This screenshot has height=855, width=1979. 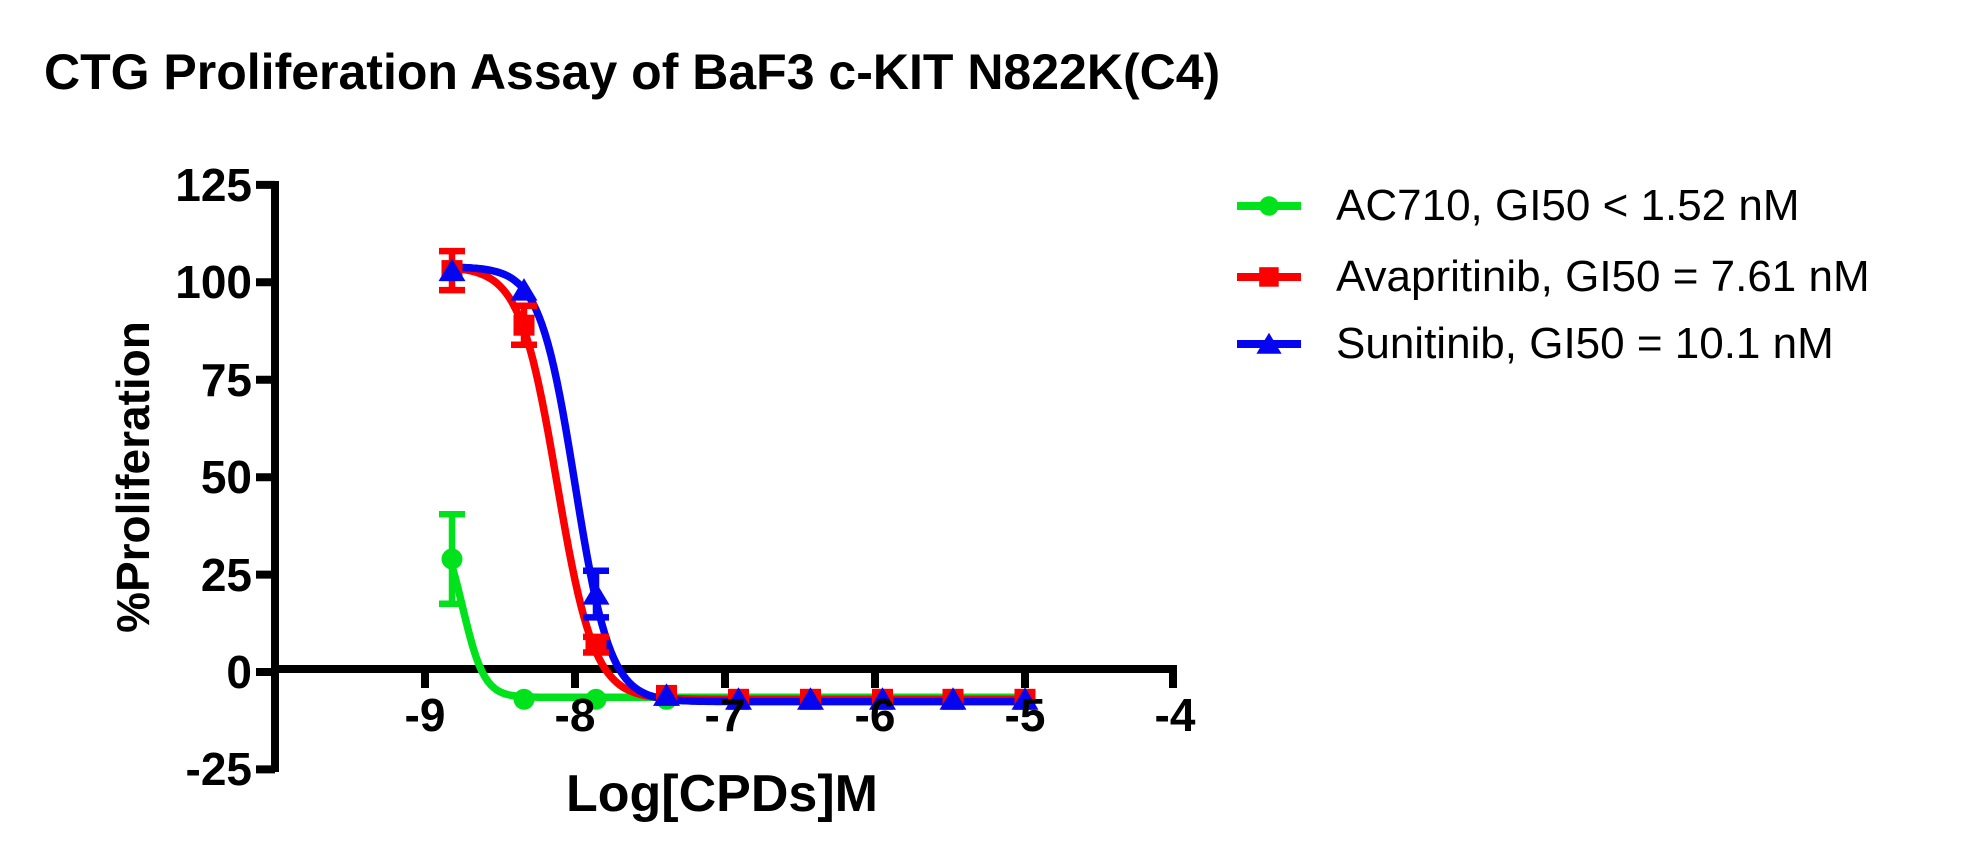 I want to click on x-tick-label-neg7: -7, so click(x=725, y=715).